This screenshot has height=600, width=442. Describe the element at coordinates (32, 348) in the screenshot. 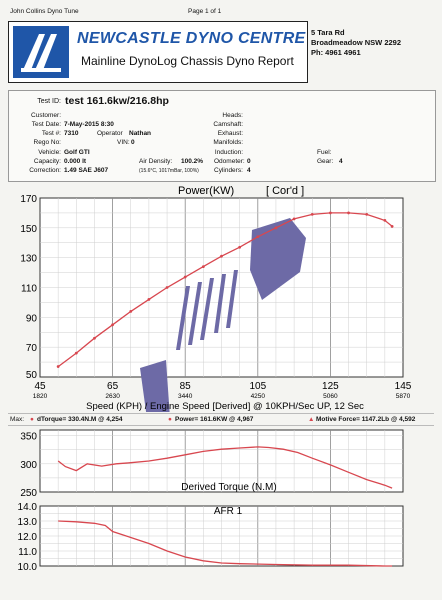

I see `power-y-tick-label: 70` at that location.